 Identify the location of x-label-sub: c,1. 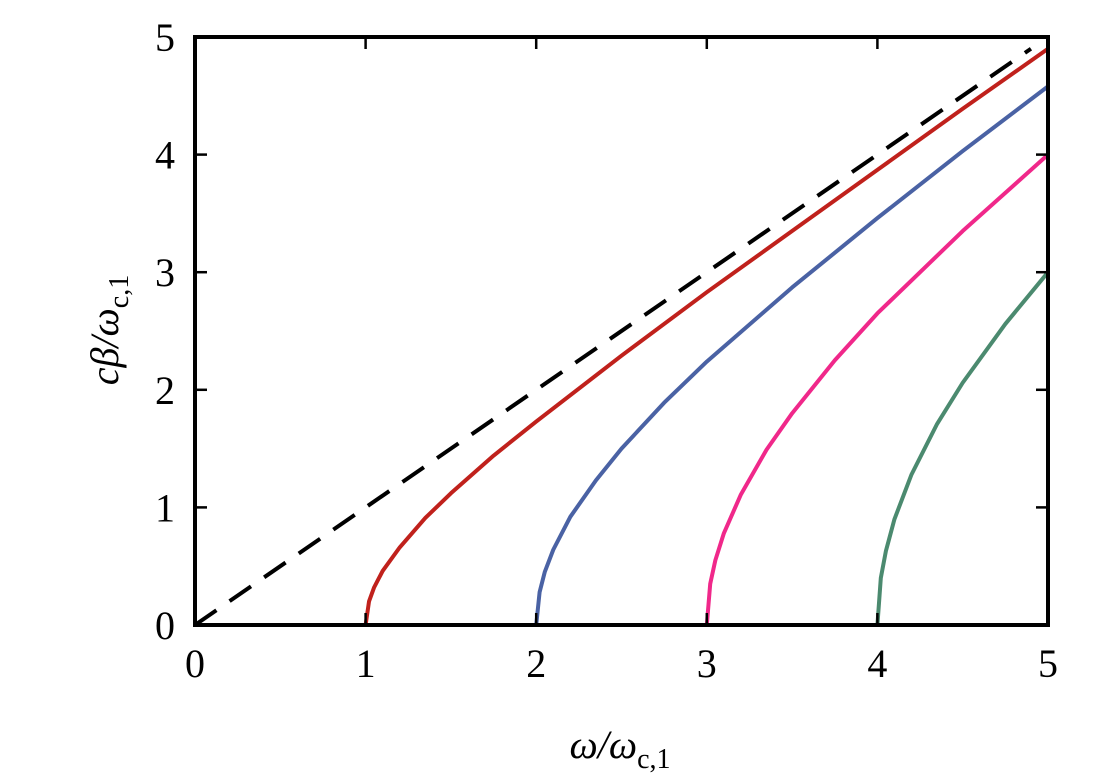
(653, 759).